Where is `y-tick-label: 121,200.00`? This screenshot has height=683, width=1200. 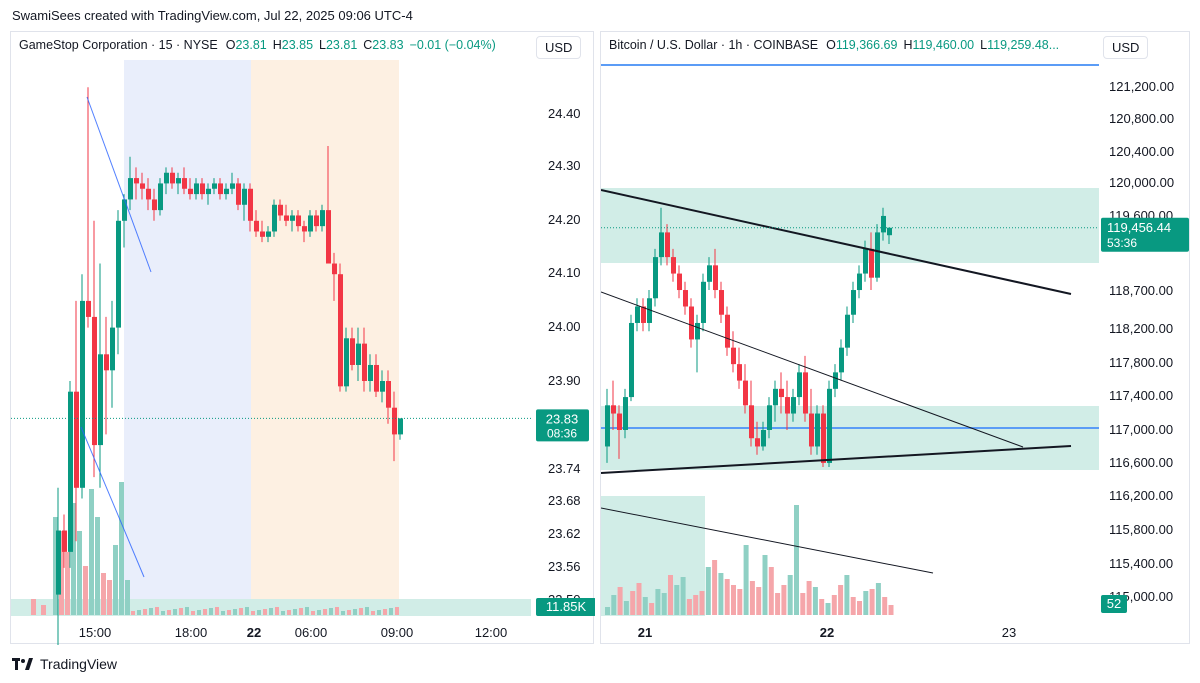 y-tick-label: 121,200.00 is located at coordinates (1141, 86).